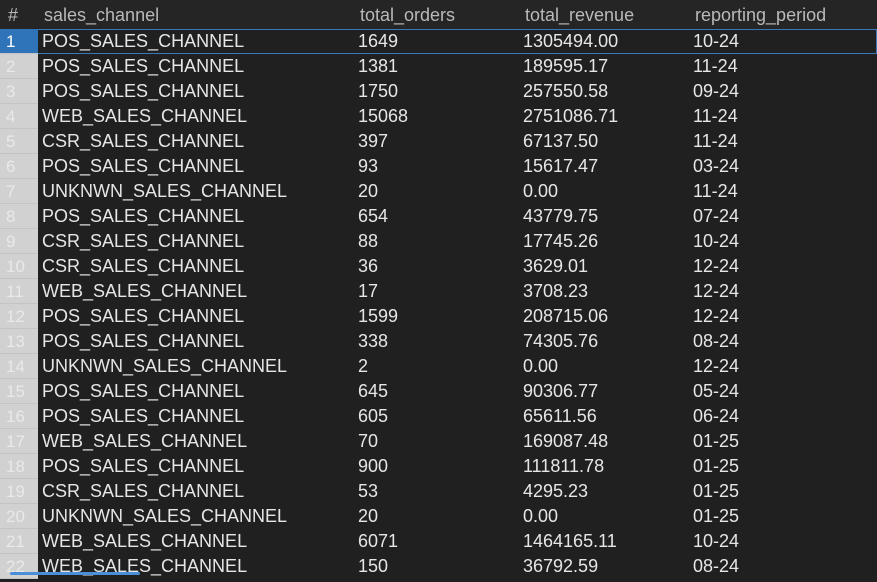 The height and width of the screenshot is (582, 877). Describe the element at coordinates (556, 491) in the screenshot. I see `cell-total-revenue: 4295.23` at that location.